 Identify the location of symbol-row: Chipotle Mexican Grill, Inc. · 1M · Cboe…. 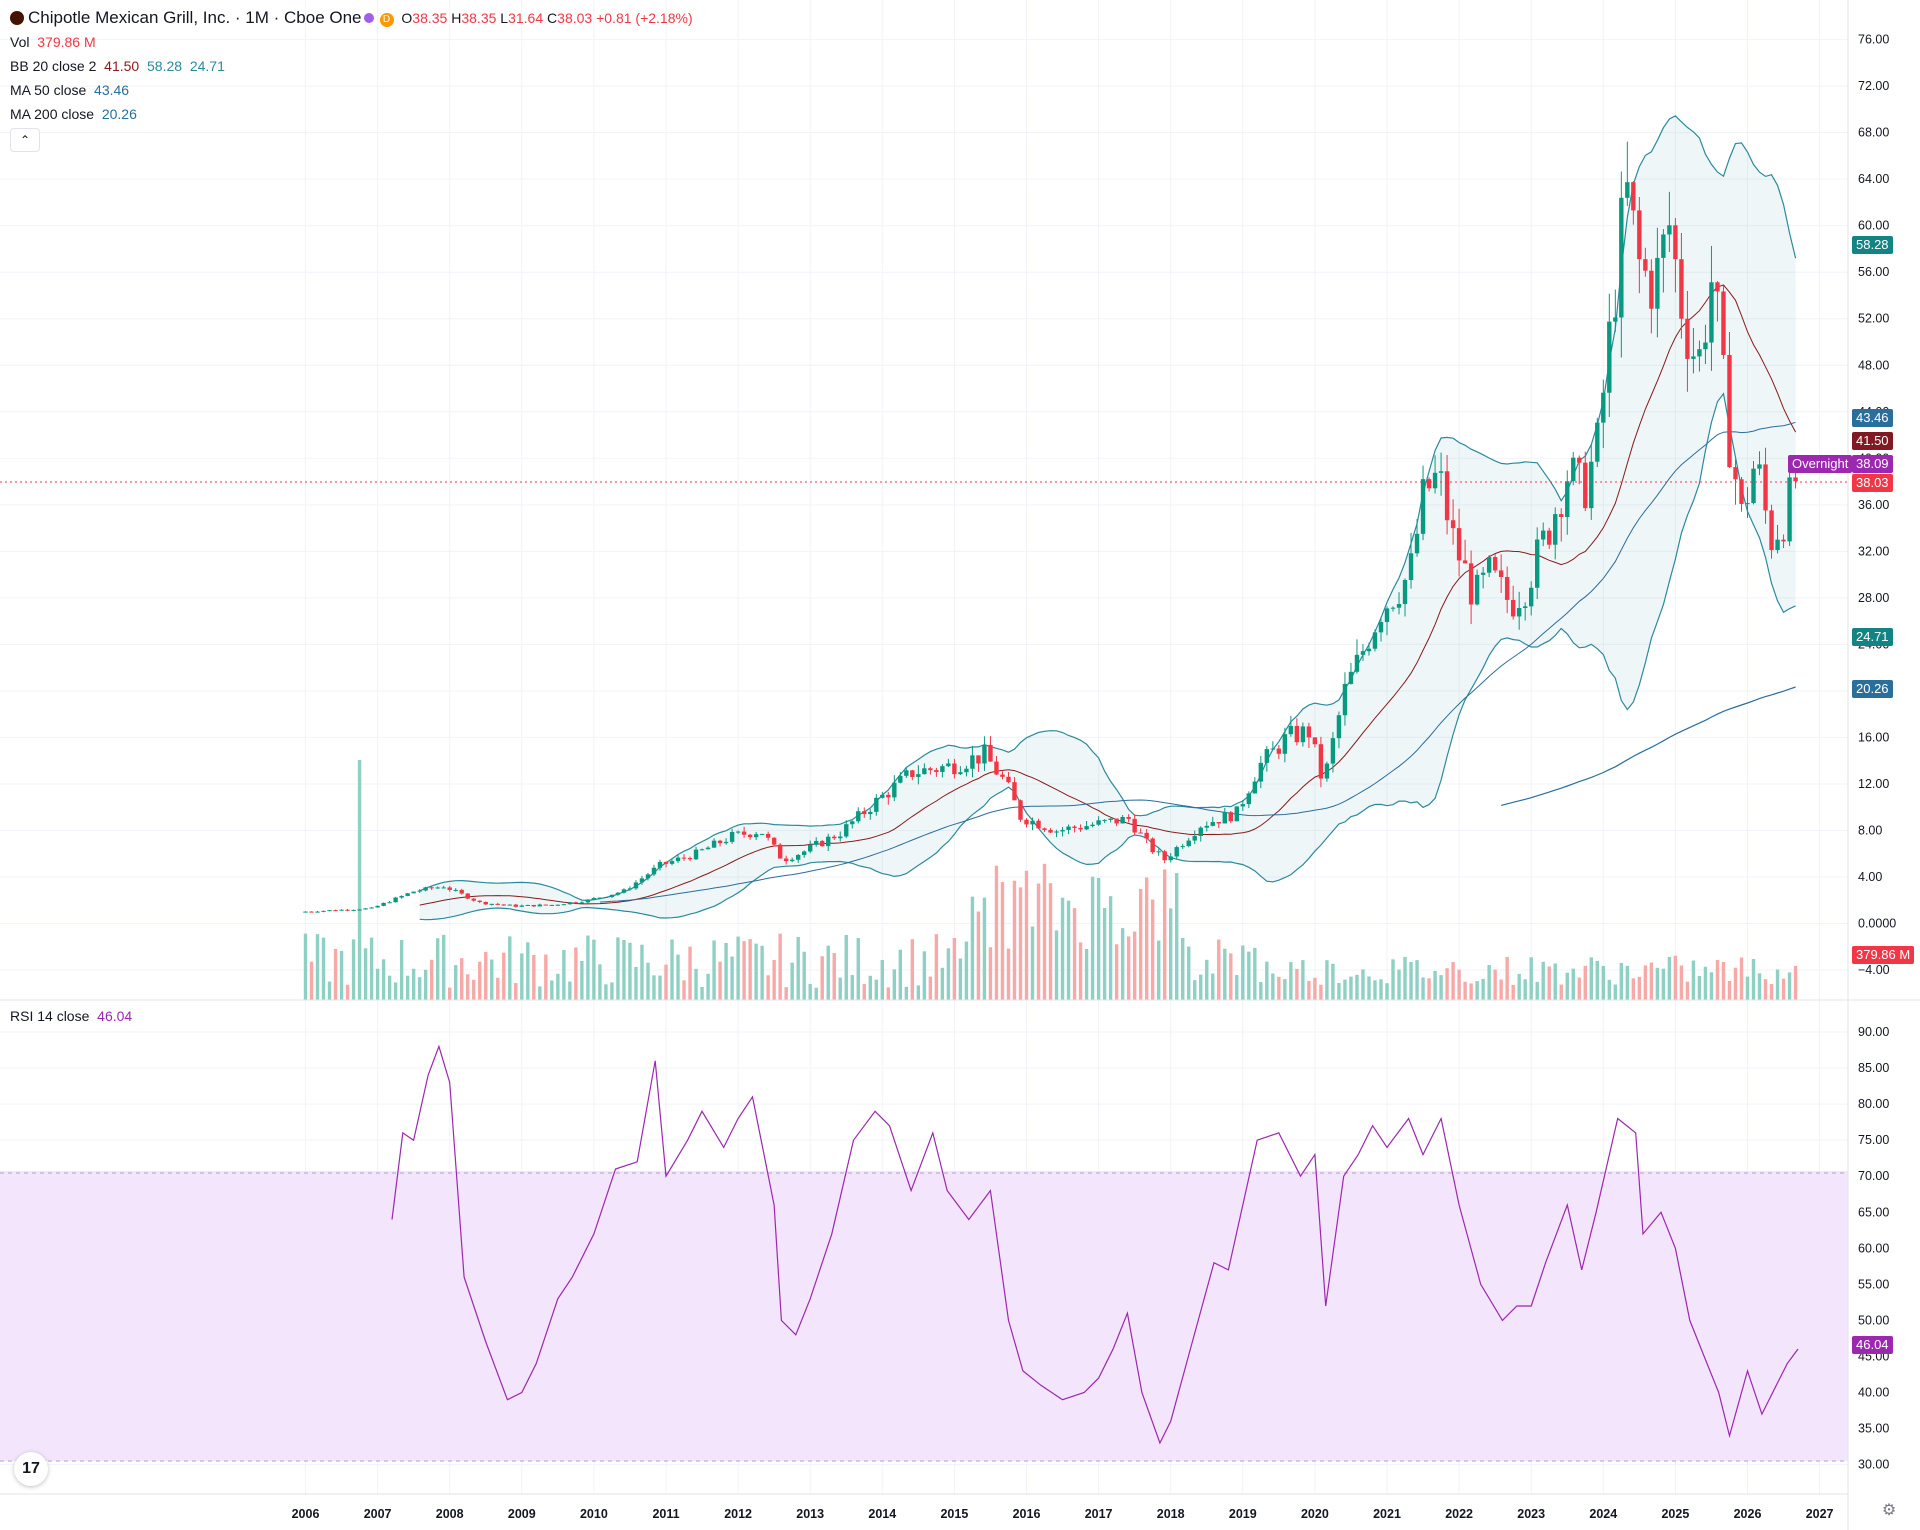
(351, 18).